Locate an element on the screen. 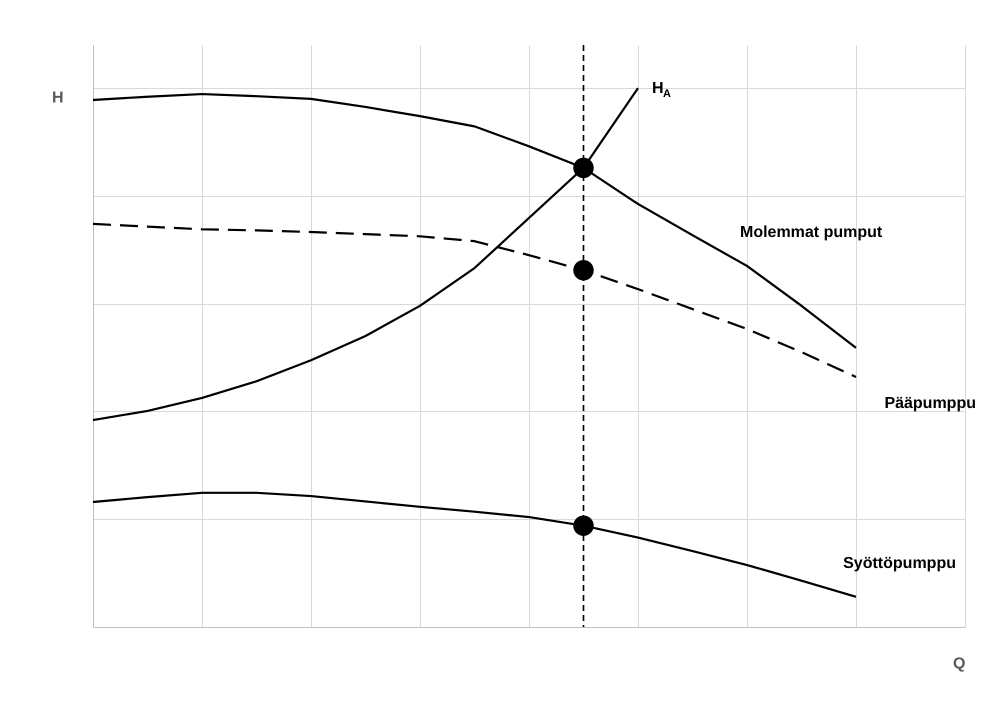 This screenshot has width=995, height=705. y-axis-title: H is located at coordinates (58, 98).